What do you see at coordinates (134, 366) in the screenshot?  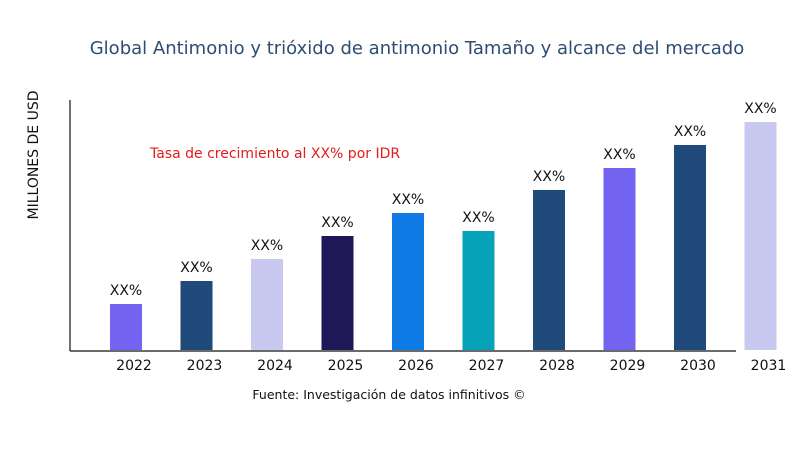 I see `x-tick-label-2022: 2022` at bounding box center [134, 366].